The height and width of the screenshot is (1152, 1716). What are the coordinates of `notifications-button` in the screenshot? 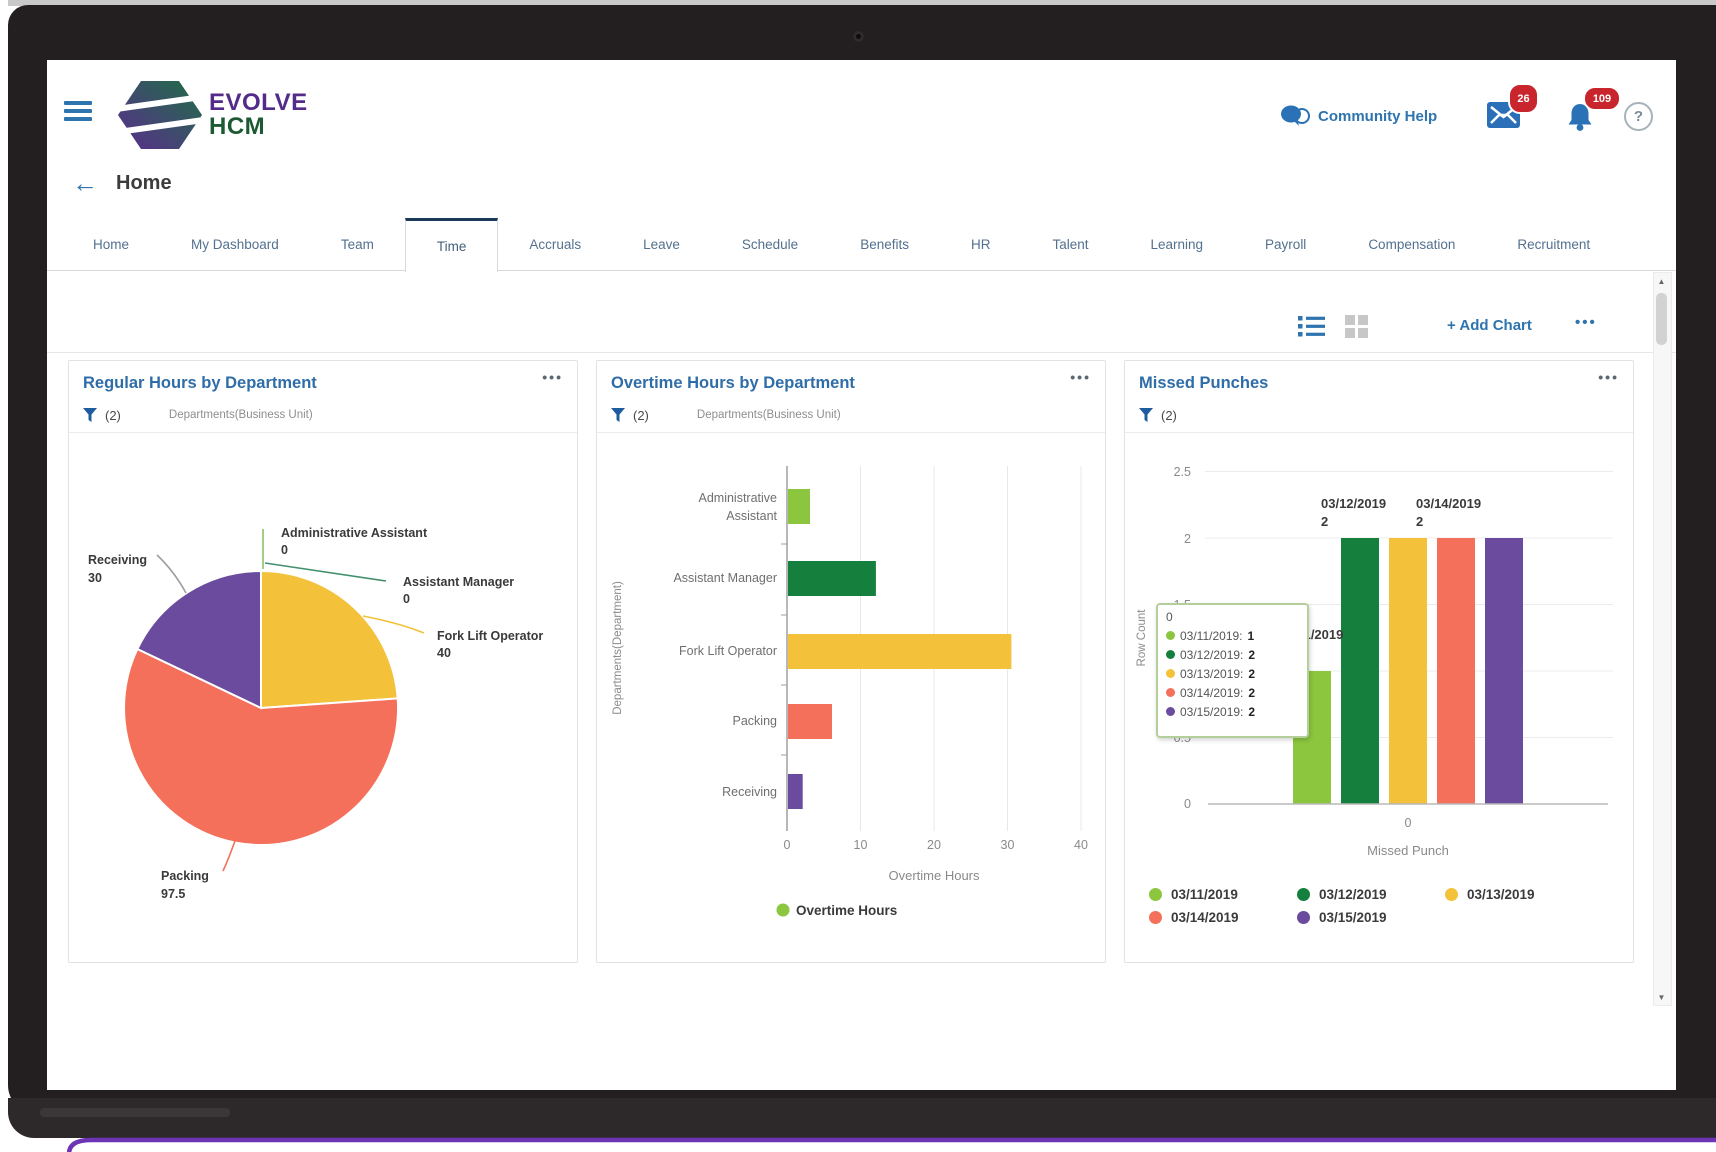 It's located at (1580, 120).